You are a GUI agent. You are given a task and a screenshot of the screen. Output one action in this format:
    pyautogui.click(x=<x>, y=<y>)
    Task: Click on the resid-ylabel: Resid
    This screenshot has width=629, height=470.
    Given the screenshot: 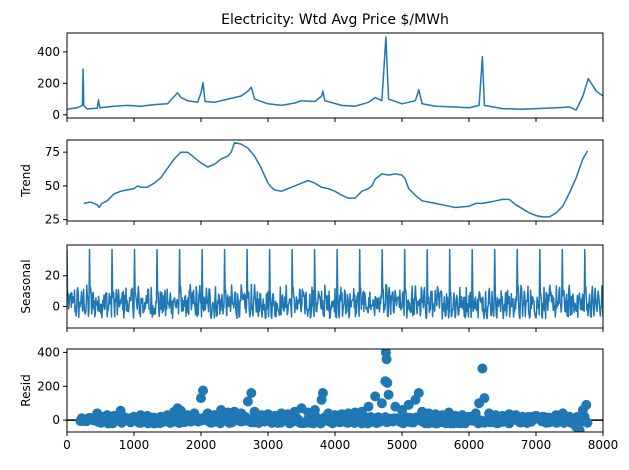 What is the action you would take?
    pyautogui.click(x=26, y=390)
    